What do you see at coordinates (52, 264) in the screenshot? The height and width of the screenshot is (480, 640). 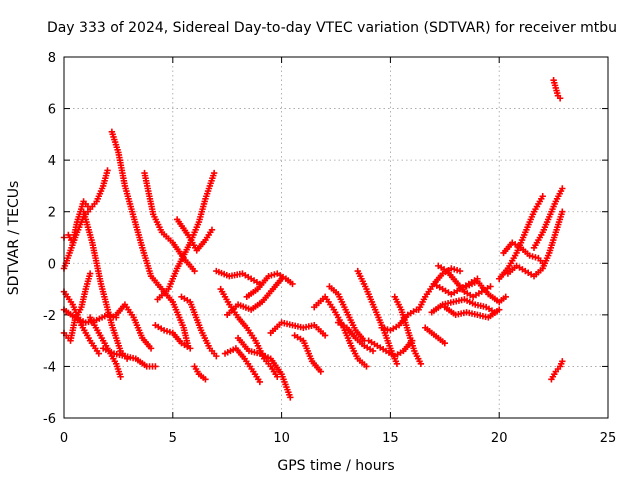 I see `y-tick-label: 0` at bounding box center [52, 264].